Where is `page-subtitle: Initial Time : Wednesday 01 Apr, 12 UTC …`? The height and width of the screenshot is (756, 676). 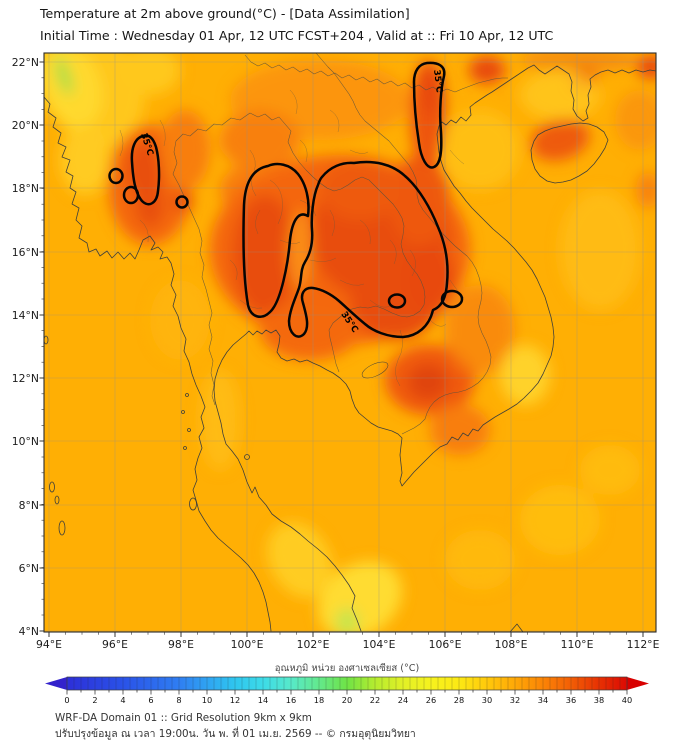 page-subtitle: Initial Time : Wednesday 01 Apr, 12 UTC … is located at coordinates (297, 35).